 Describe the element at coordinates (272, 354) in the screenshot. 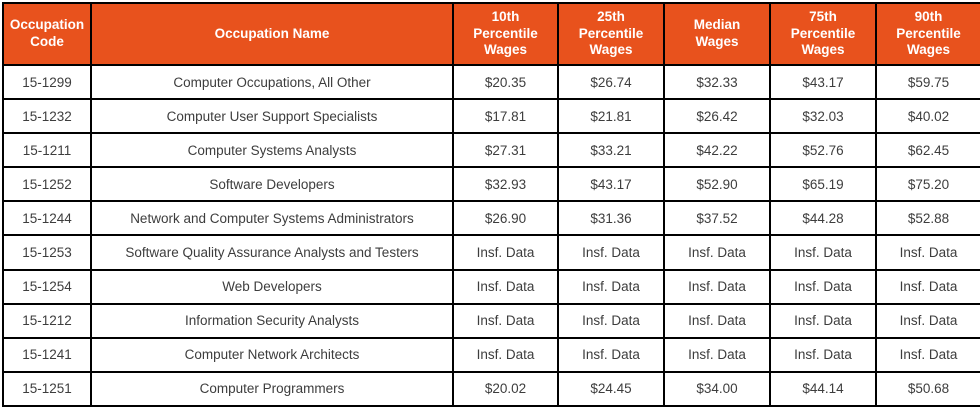

I see `cell-occupation-name: Computer Network Architects` at that location.